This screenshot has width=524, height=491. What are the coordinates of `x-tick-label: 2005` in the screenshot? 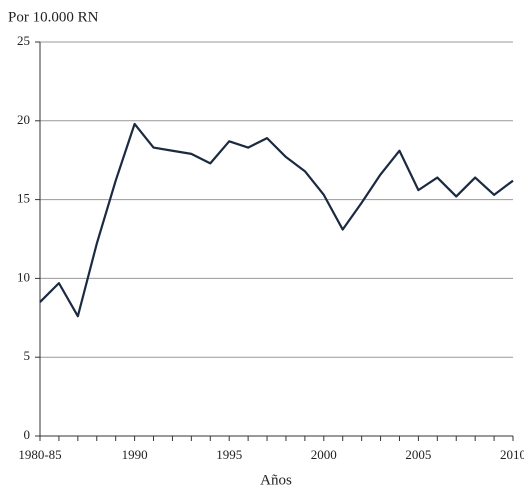 It's located at (418, 454).